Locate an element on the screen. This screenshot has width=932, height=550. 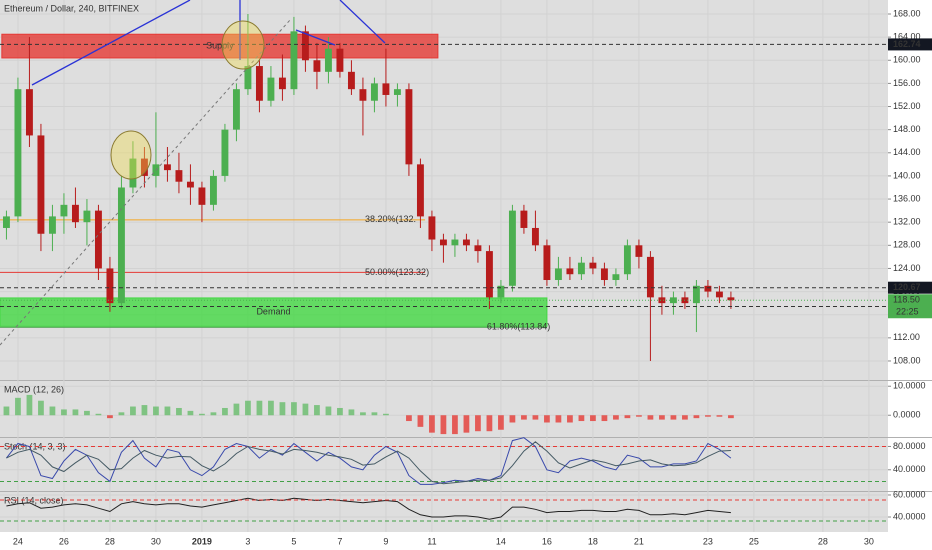
x-tick-label: 18 is located at coordinates (593, 541).